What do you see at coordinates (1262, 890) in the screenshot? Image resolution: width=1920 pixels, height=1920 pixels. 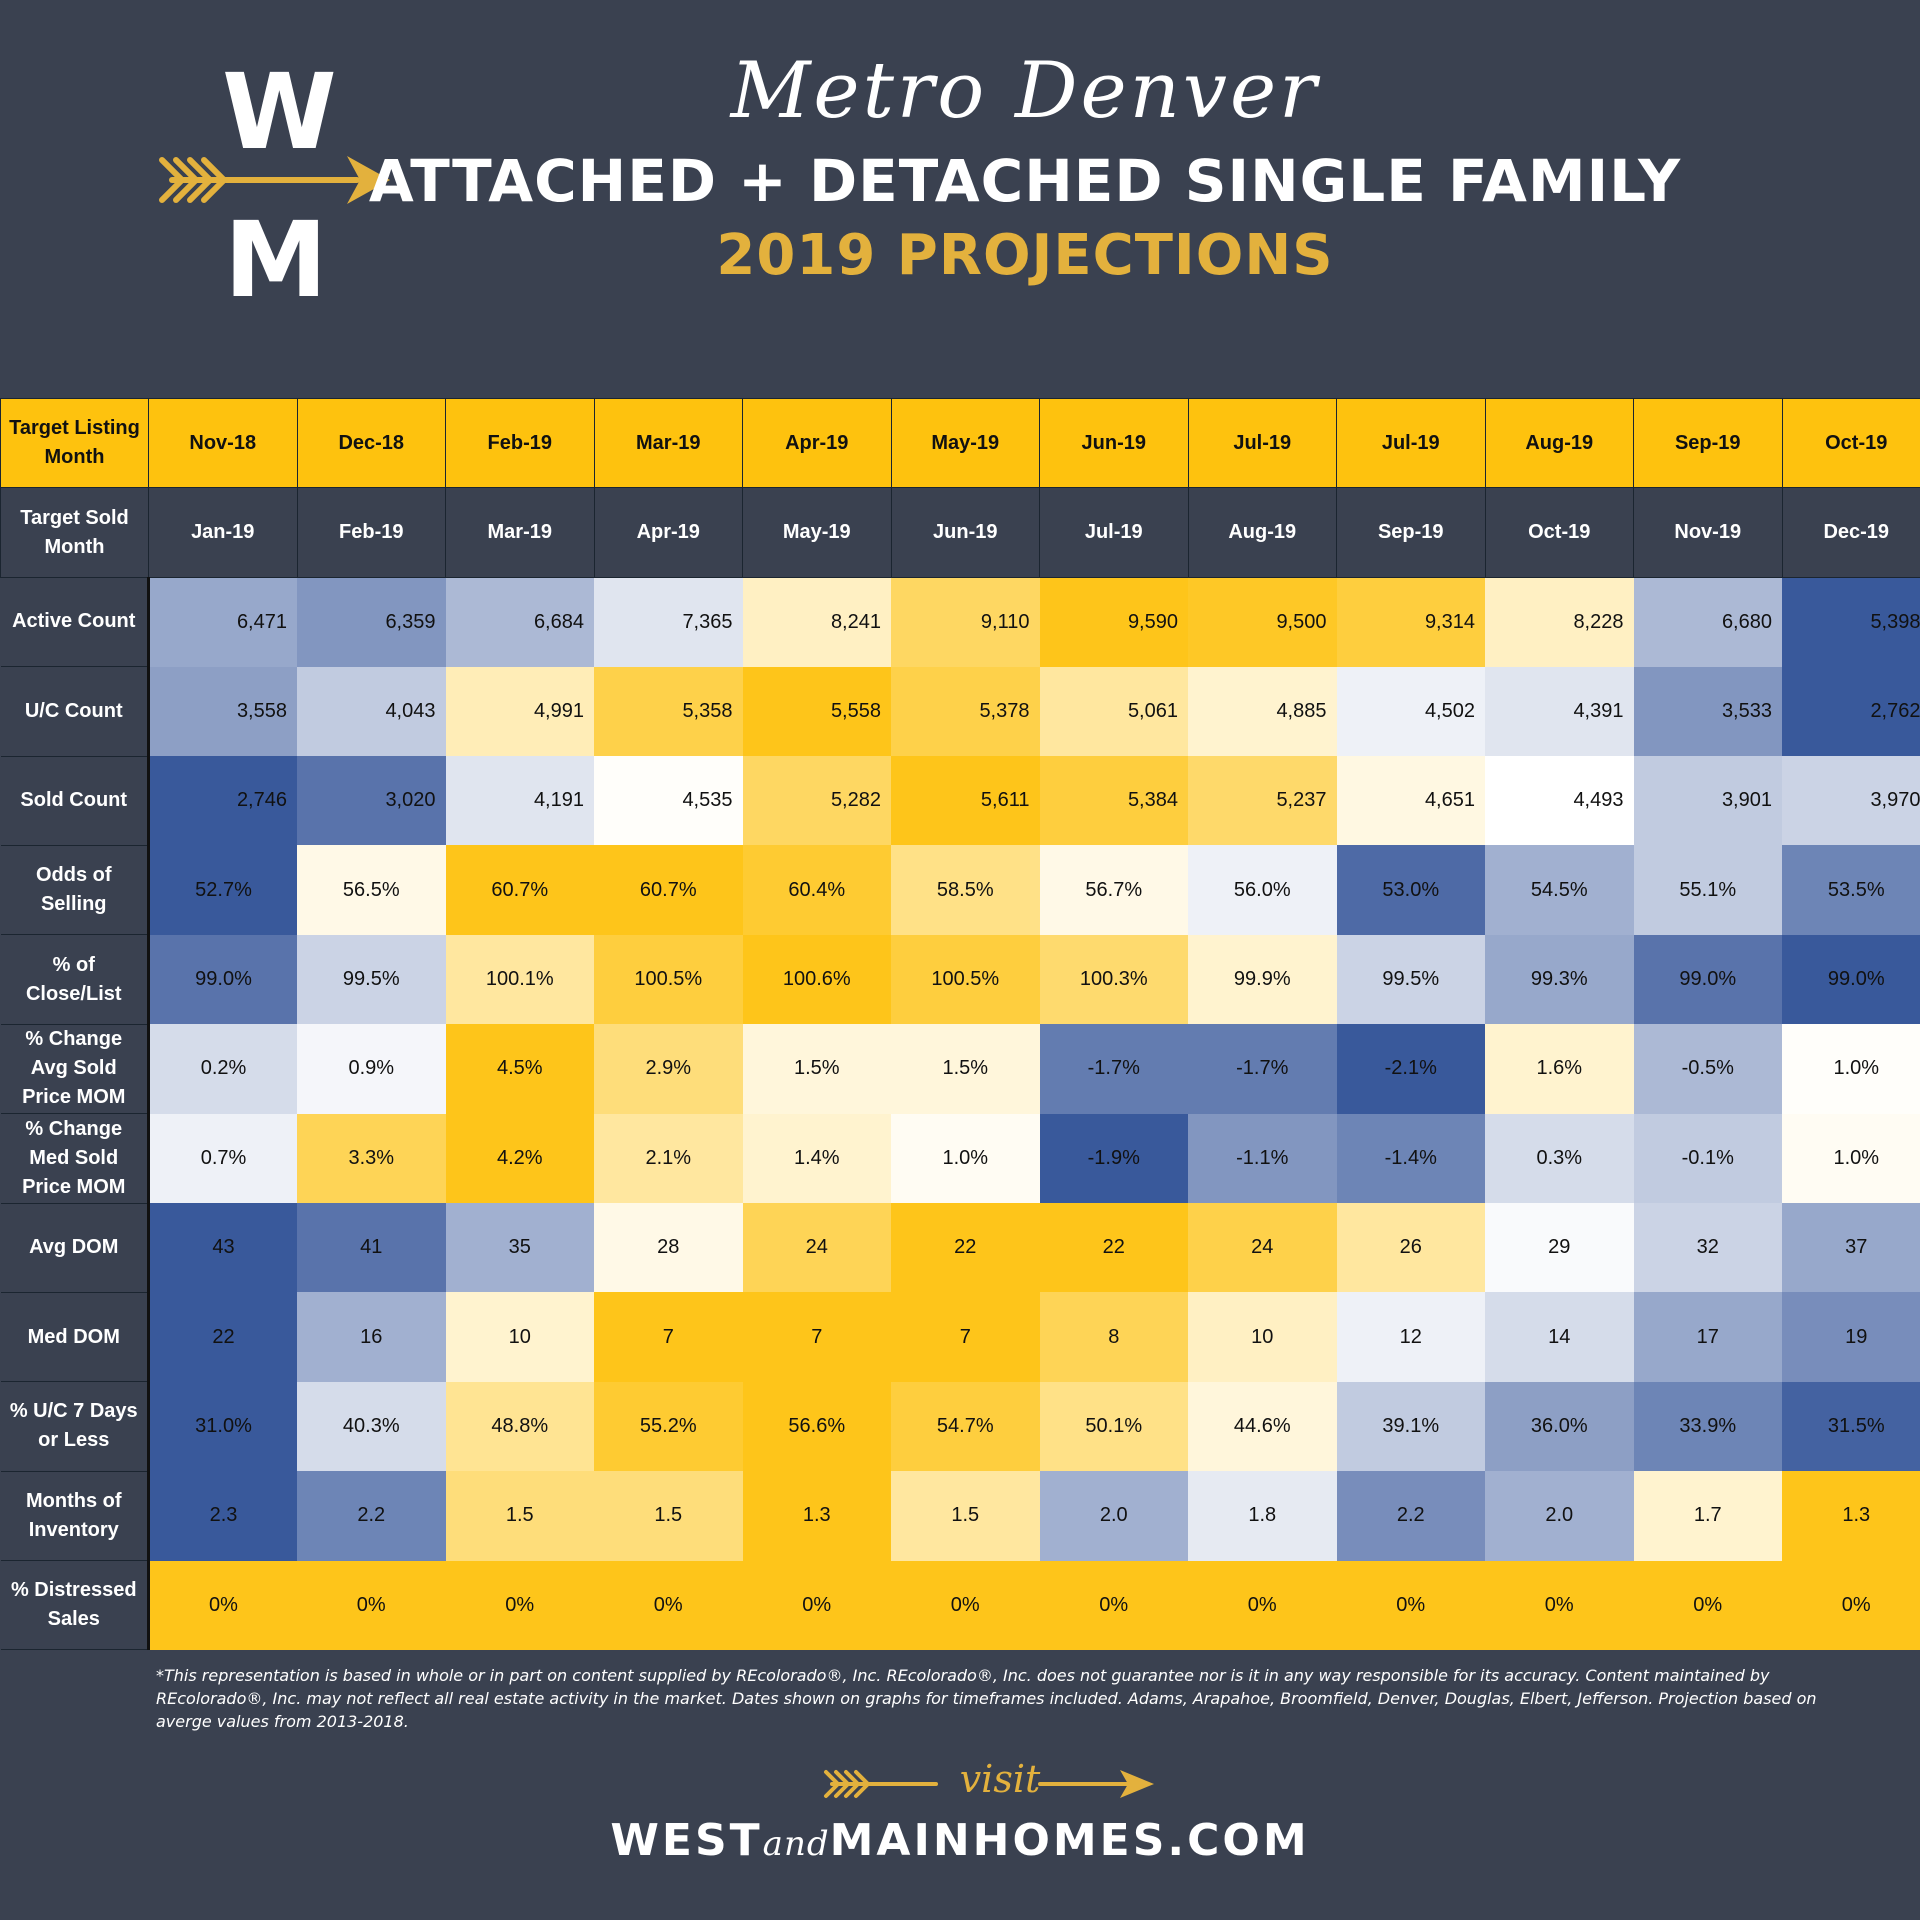 I see `heatmap-cell: 56.0%` at bounding box center [1262, 890].